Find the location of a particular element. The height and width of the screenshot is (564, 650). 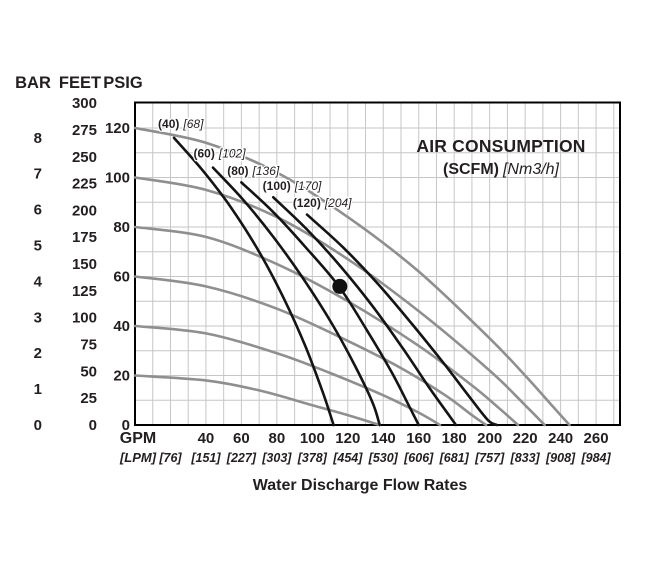

psig-tick-100: 100 is located at coordinates (117, 178).